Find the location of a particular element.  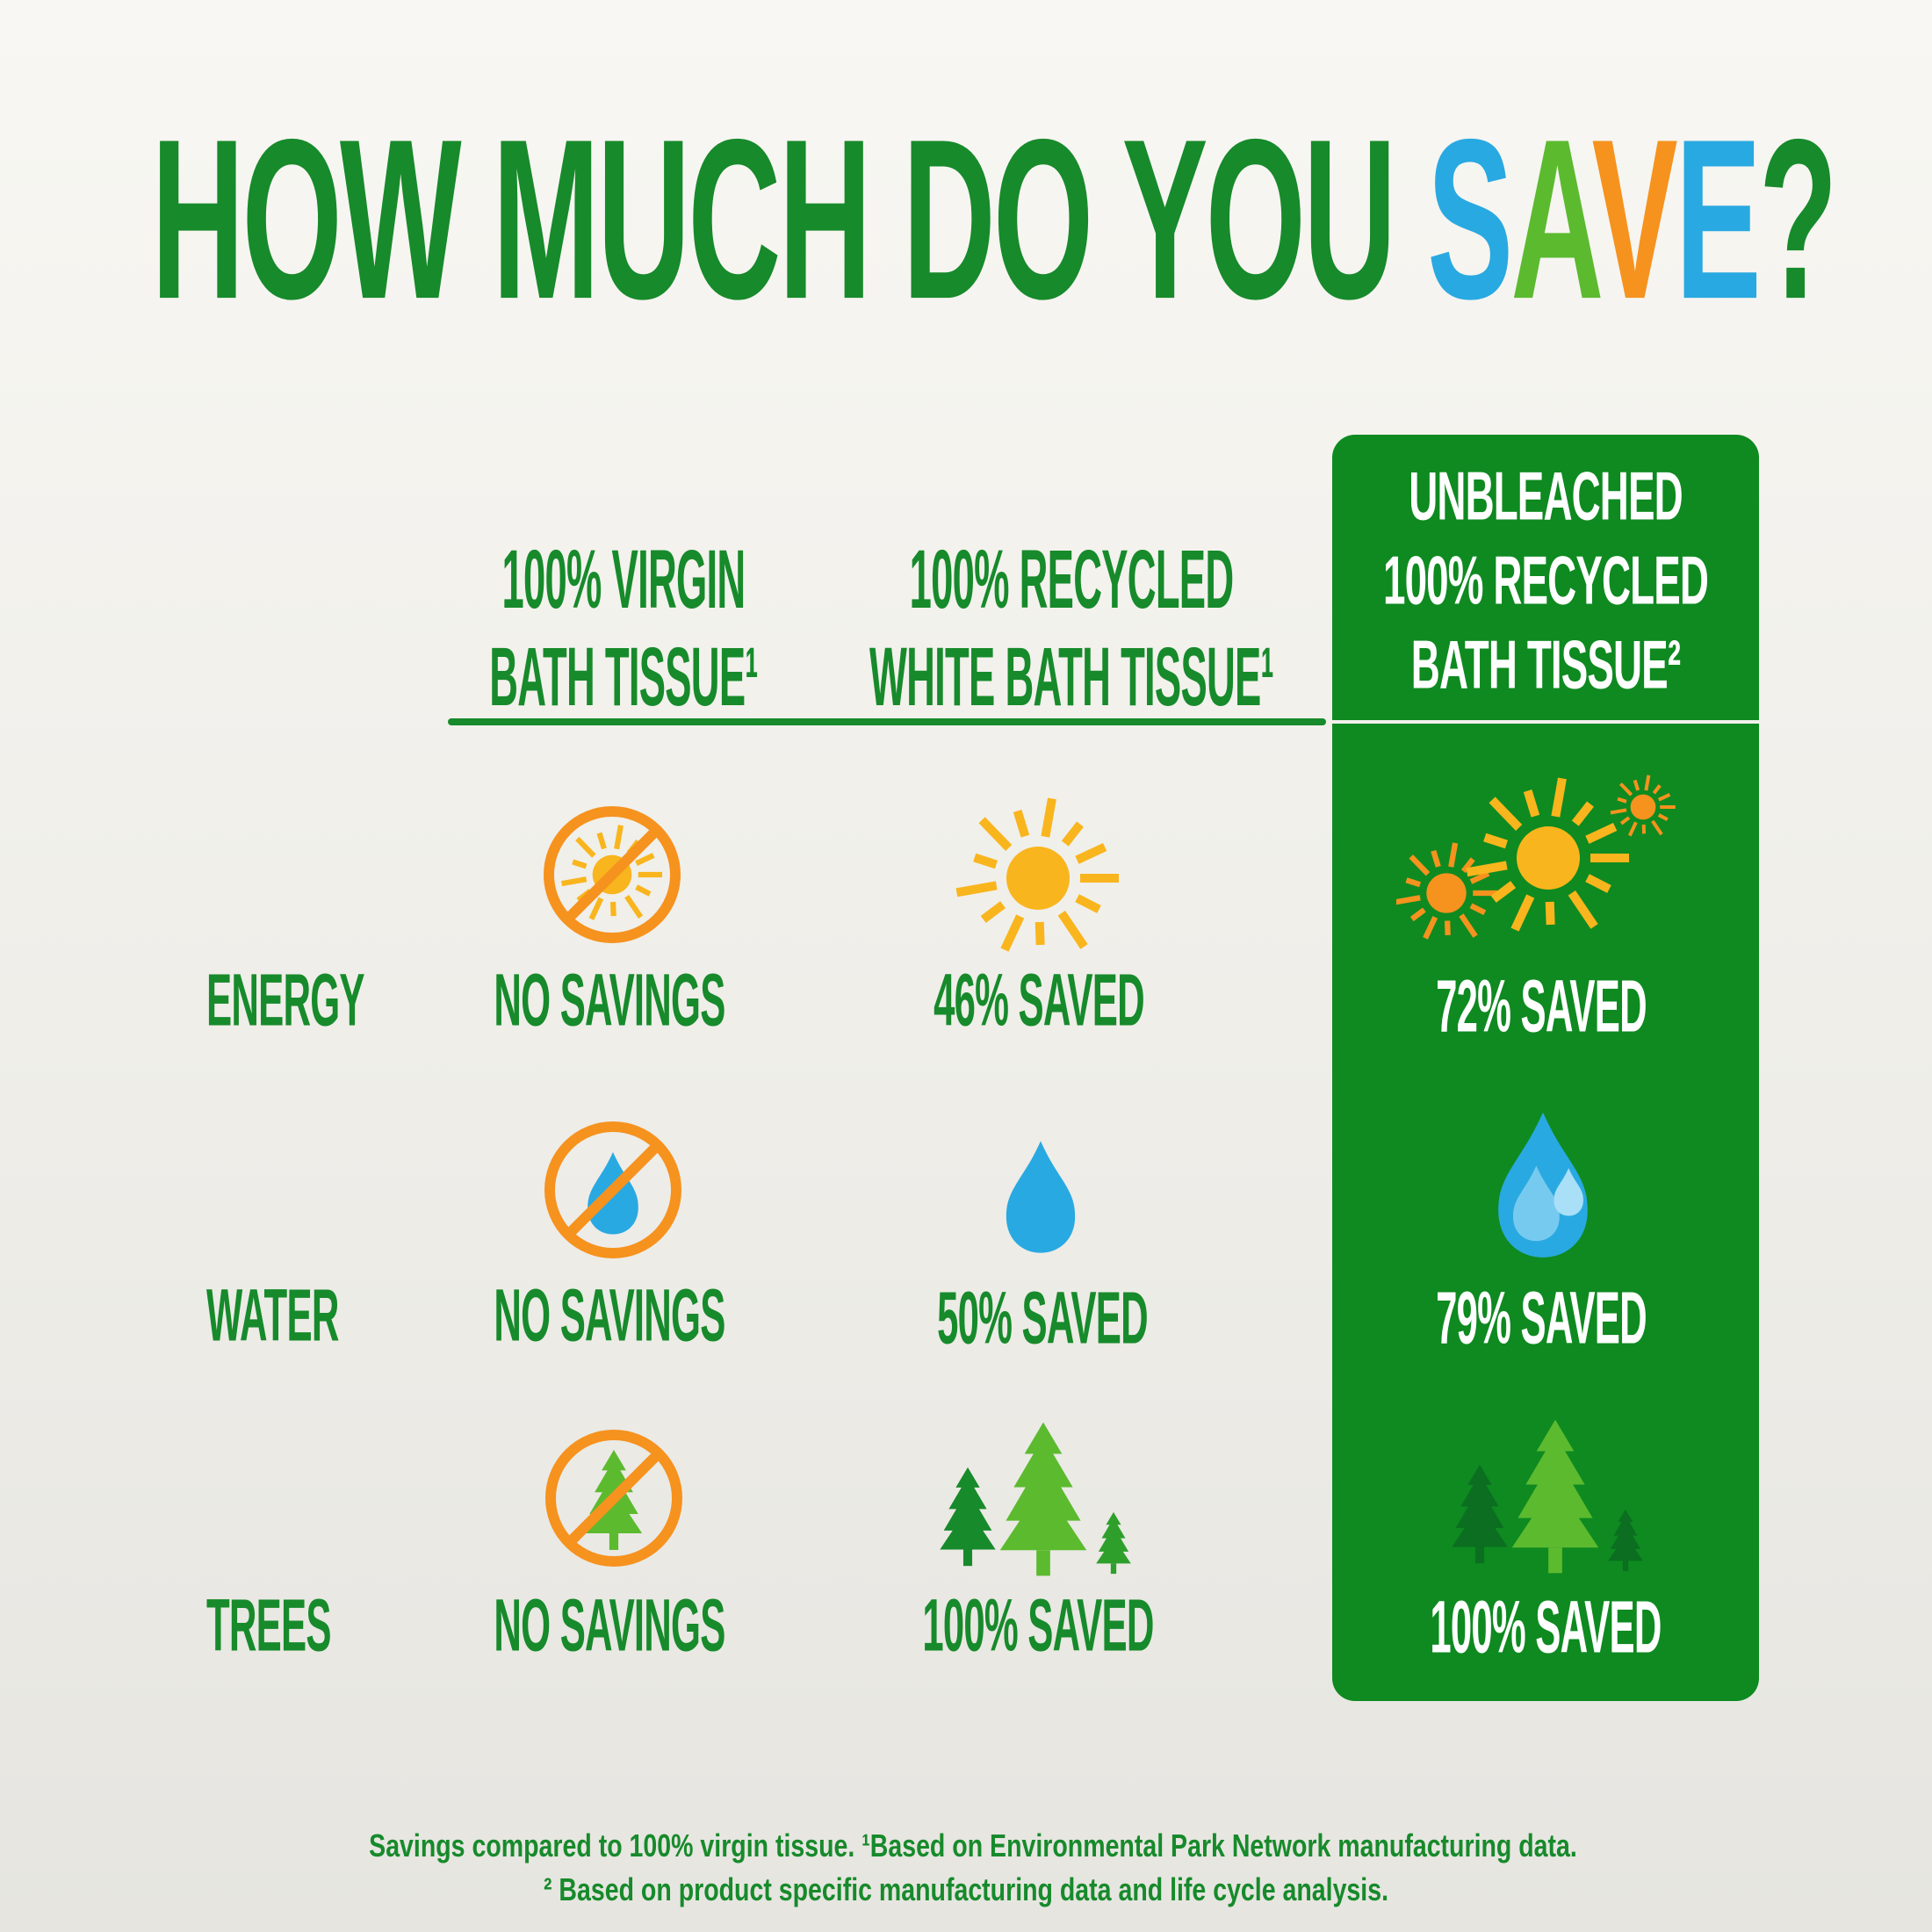

no-tree-icon is located at coordinates (613, 1498).